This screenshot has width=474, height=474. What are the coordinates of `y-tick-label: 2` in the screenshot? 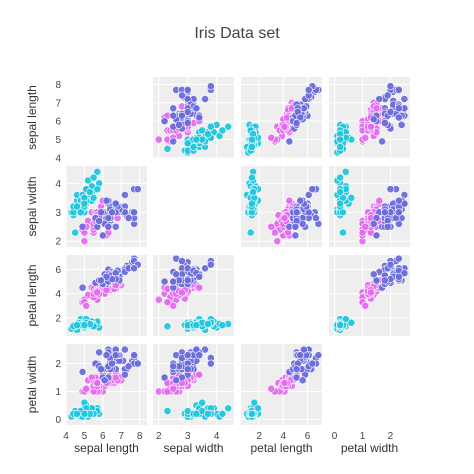 It's located at (58, 364).